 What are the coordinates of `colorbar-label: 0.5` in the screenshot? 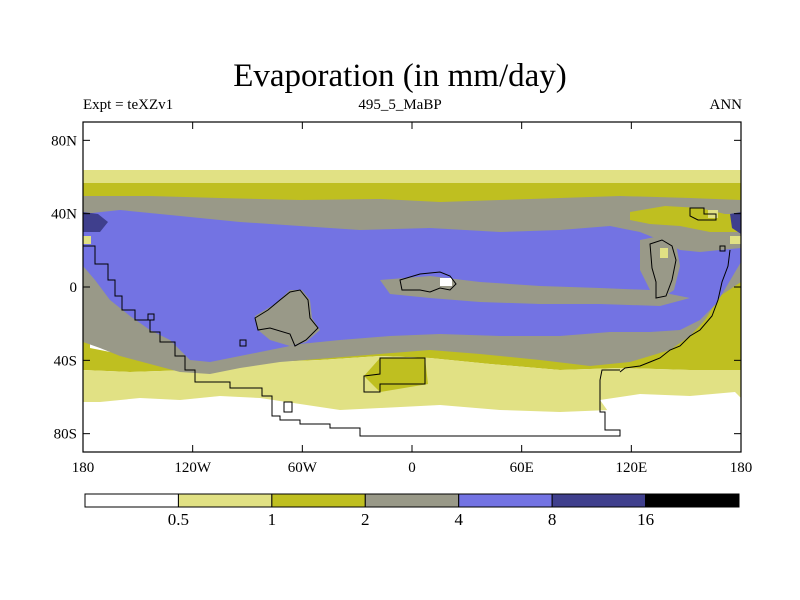 It's located at (178, 519).